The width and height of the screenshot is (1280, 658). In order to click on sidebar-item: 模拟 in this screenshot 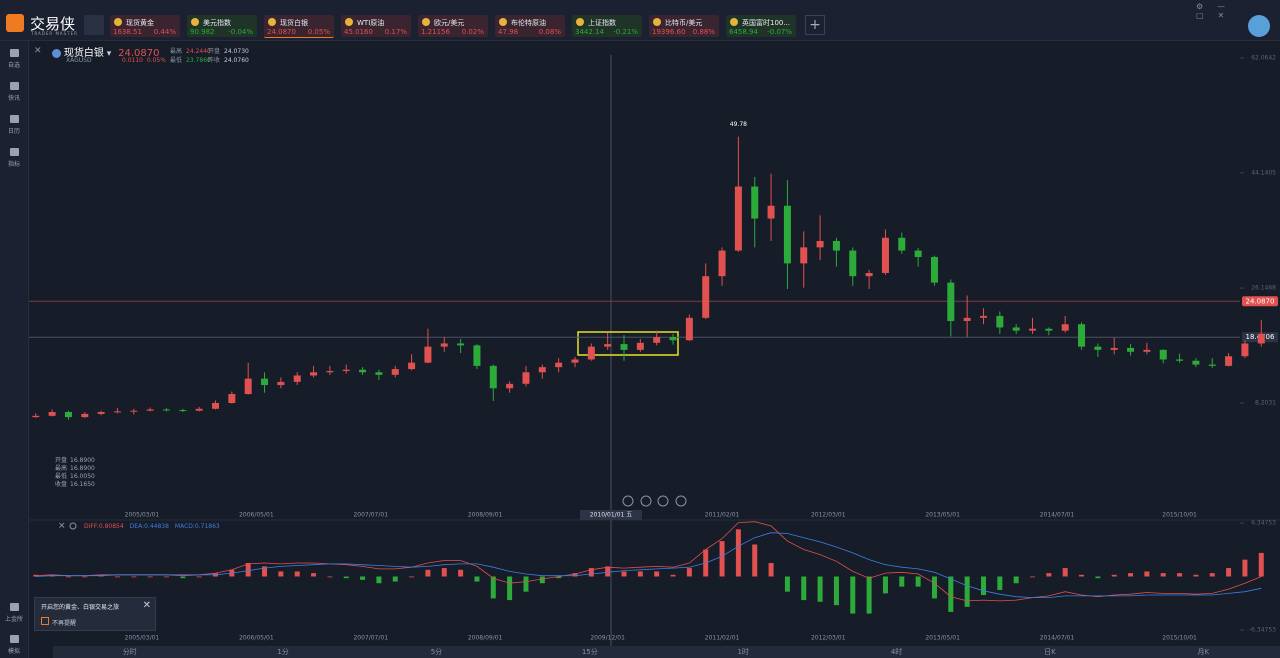, I will do `click(14, 645)`.